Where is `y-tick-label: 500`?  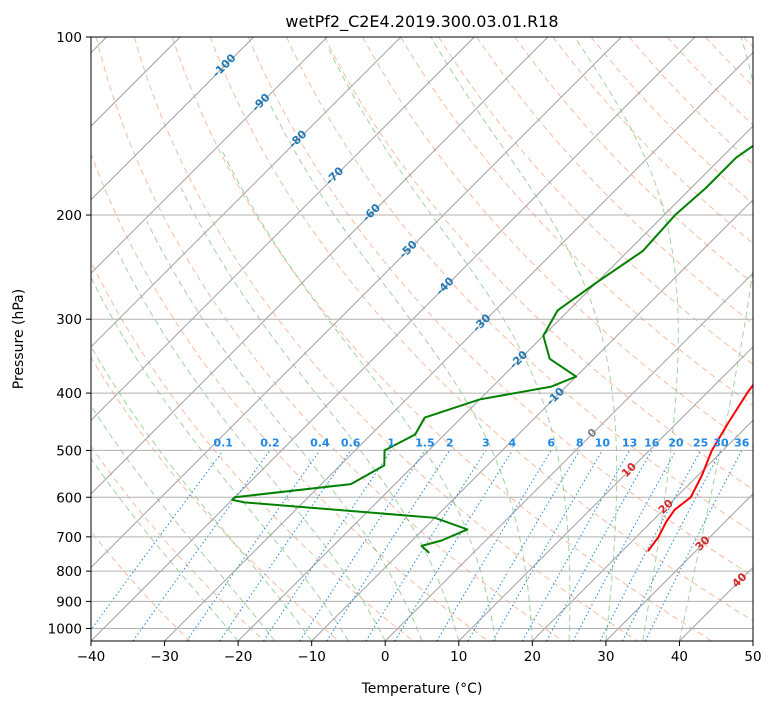
y-tick-label: 500 is located at coordinates (69, 451).